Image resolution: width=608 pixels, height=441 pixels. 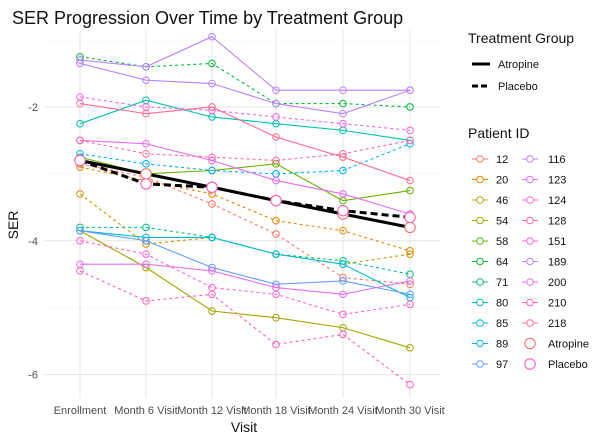 I want to click on mean-line, so click(x=245, y=189).